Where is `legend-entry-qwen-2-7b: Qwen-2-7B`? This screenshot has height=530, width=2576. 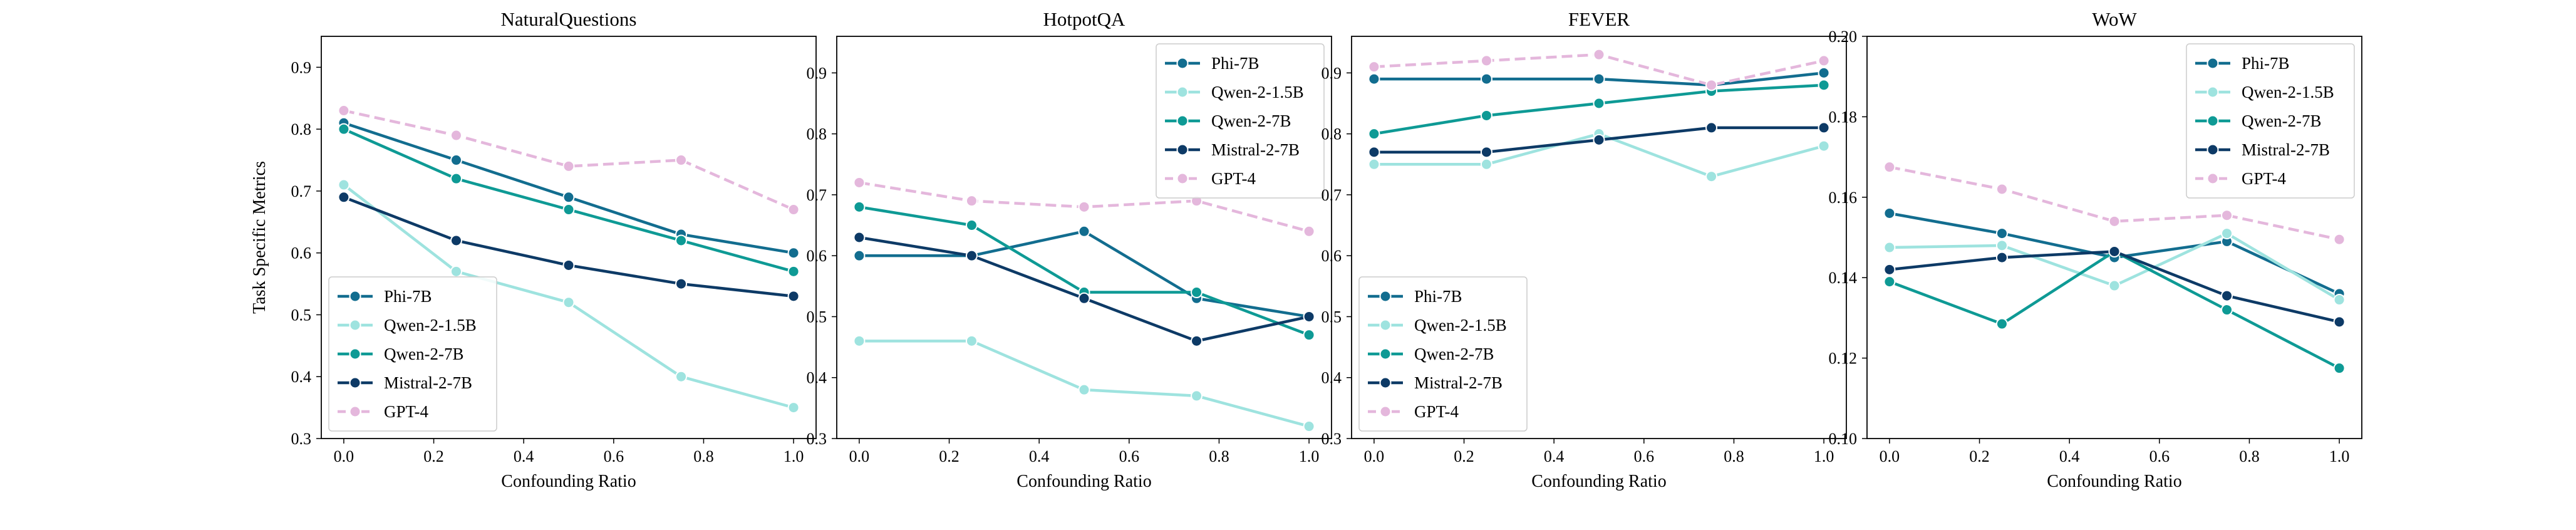 legend-entry-qwen-2-7b: Qwen-2-7B is located at coordinates (2258, 121).